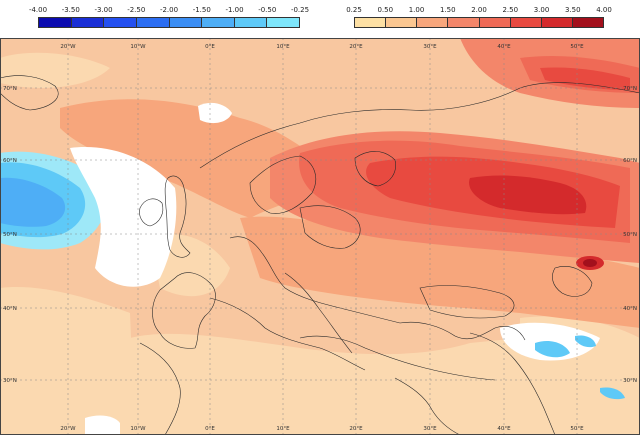  What do you see at coordinates (136, 10) in the screenshot?
I see `legend-tick: -2.50` at bounding box center [136, 10].